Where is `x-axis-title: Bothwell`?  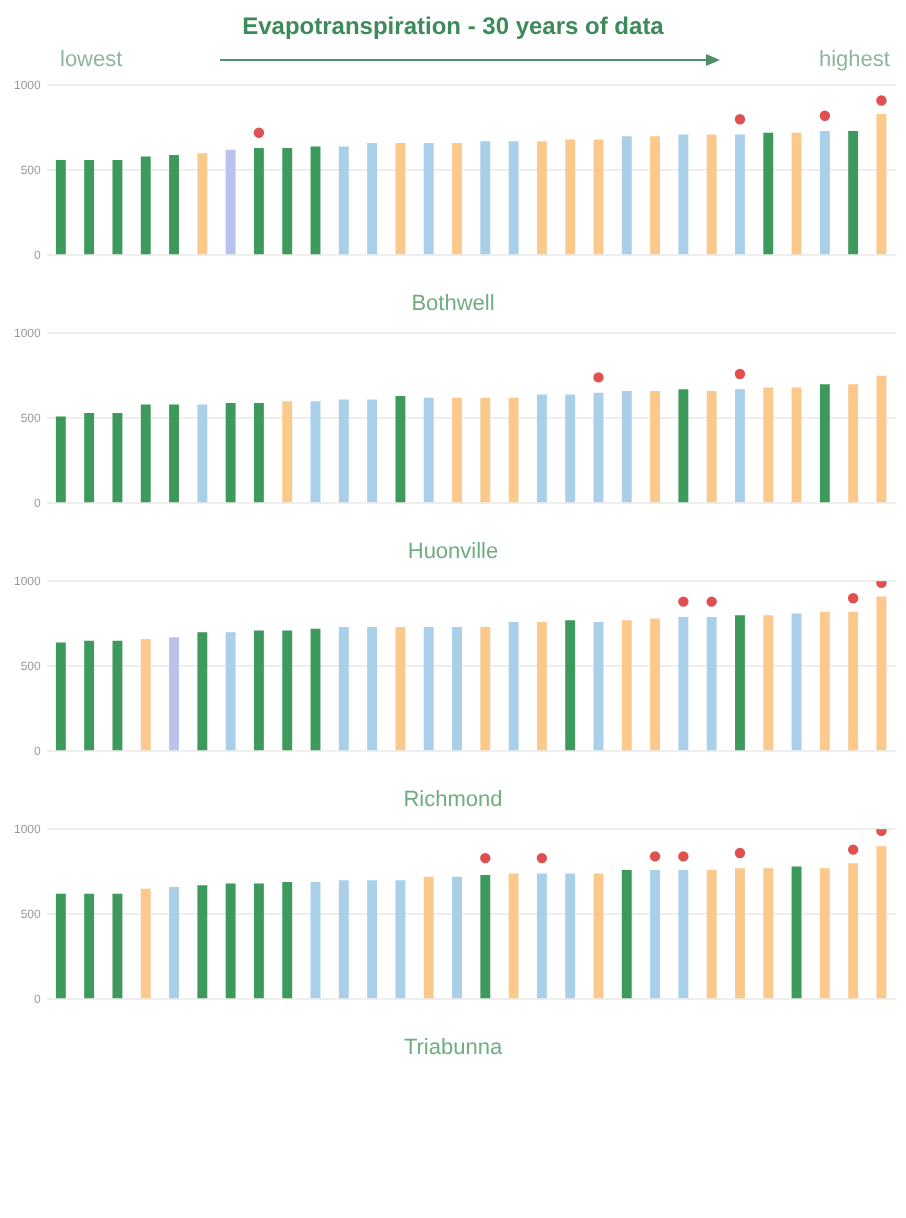 x-axis-title: Bothwell is located at coordinates (453, 306).